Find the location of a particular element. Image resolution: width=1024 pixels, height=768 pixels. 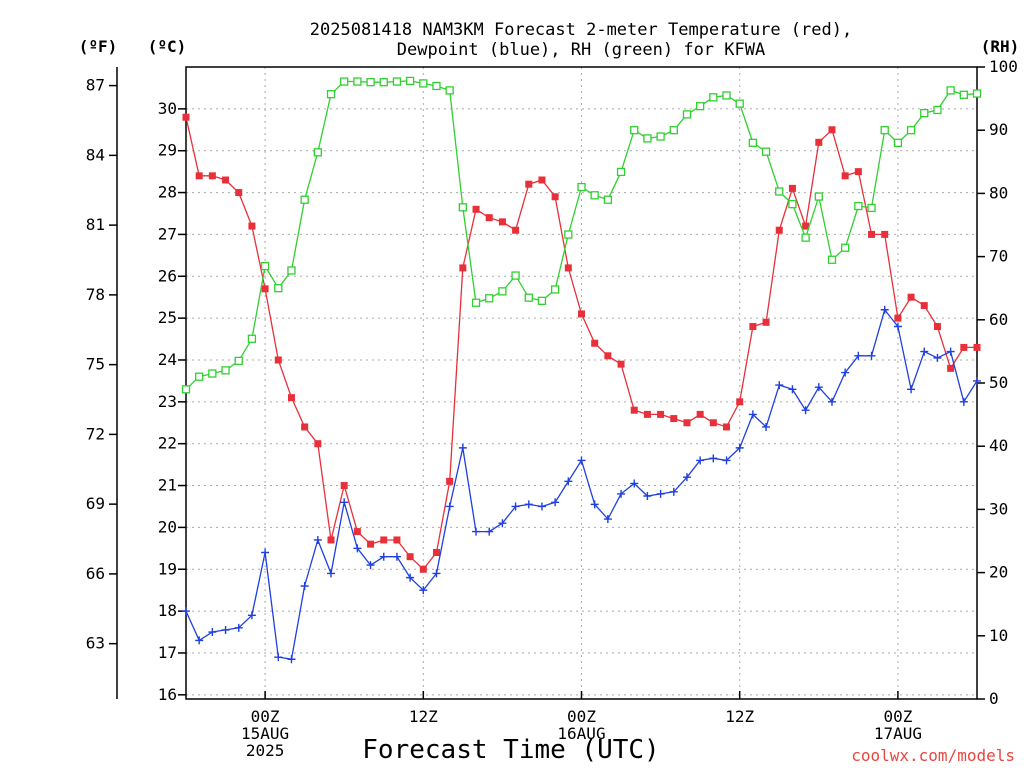

rh-tick-label: 50 is located at coordinates (998, 382).